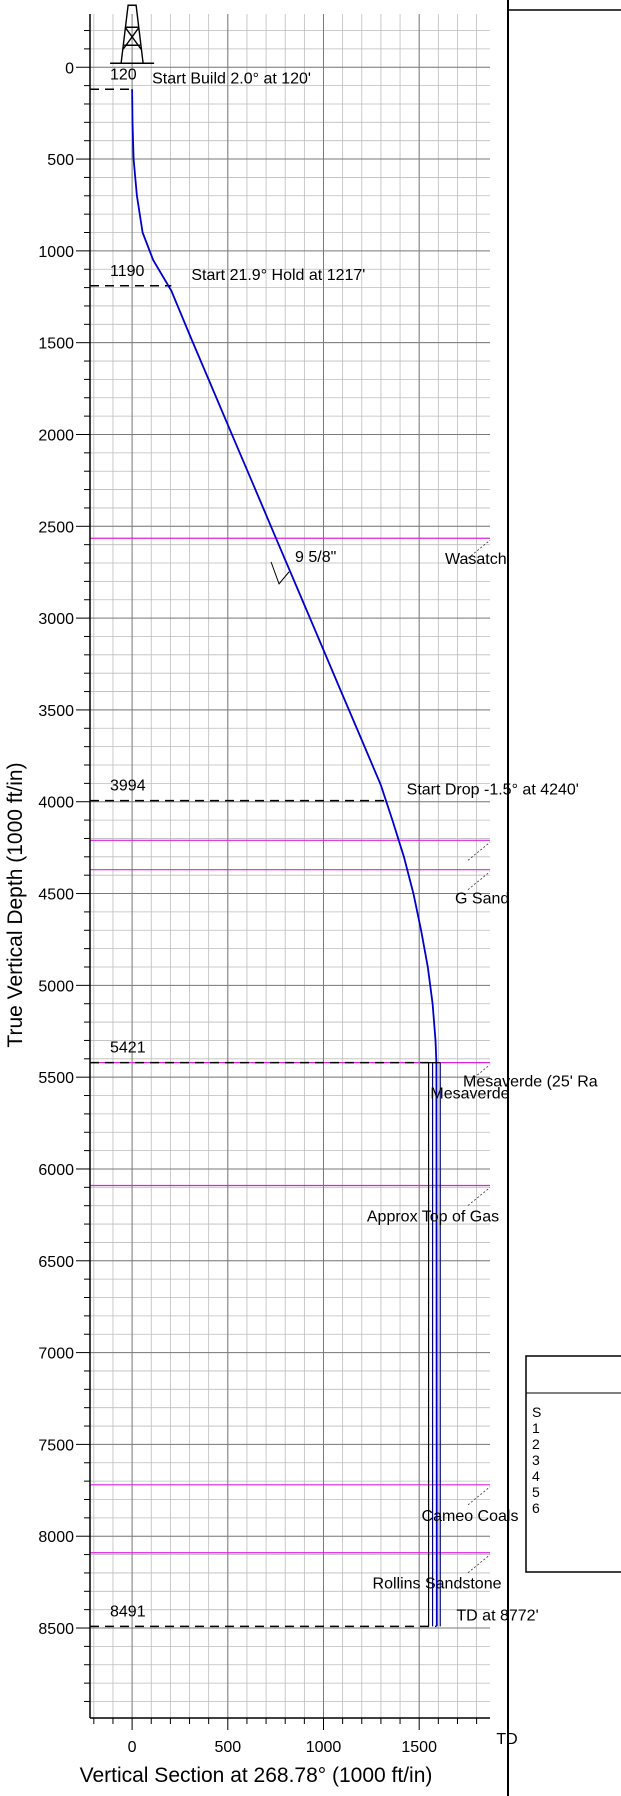 The height and width of the screenshot is (1796, 621). Describe the element at coordinates (132, 34) in the screenshot. I see `derrick-icon` at that location.